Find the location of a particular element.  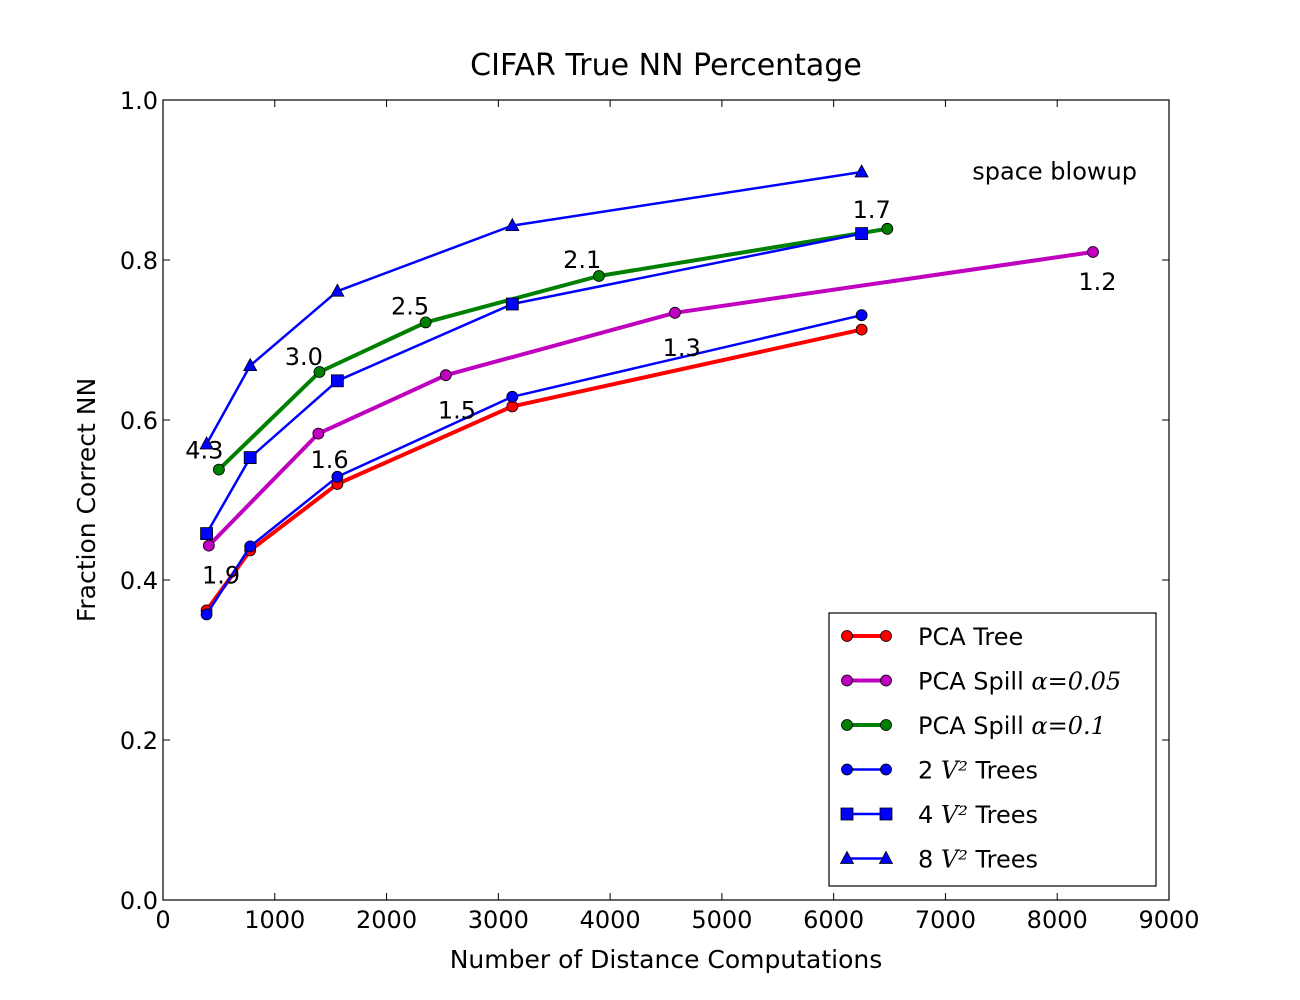

legend-label: PCA Spill α=0.05 is located at coordinates (1019, 682).